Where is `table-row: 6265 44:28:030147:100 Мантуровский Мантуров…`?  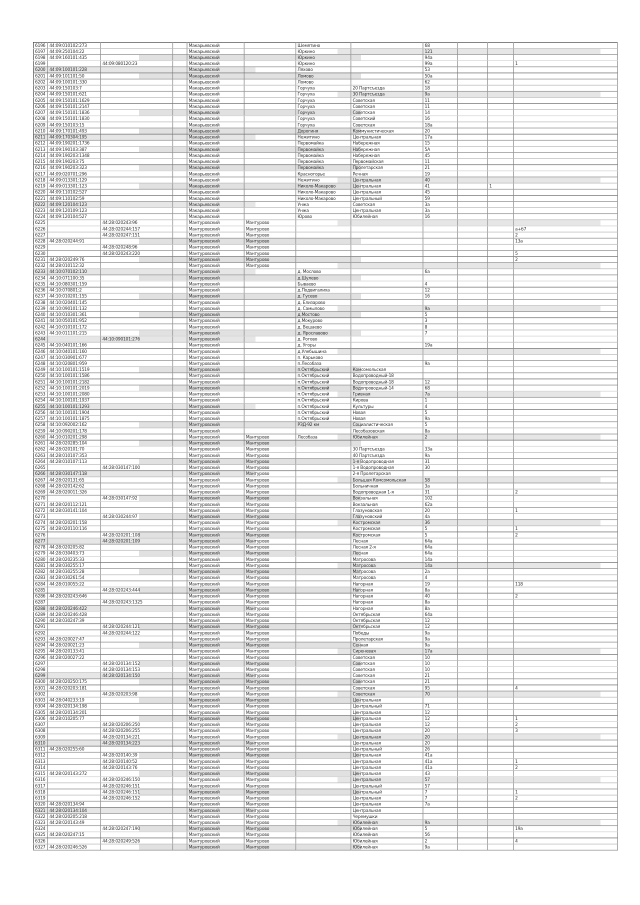
table-row: 6265 44:28:030147:100 Мантуровский Мантуров… is located at coordinates (325, 468).